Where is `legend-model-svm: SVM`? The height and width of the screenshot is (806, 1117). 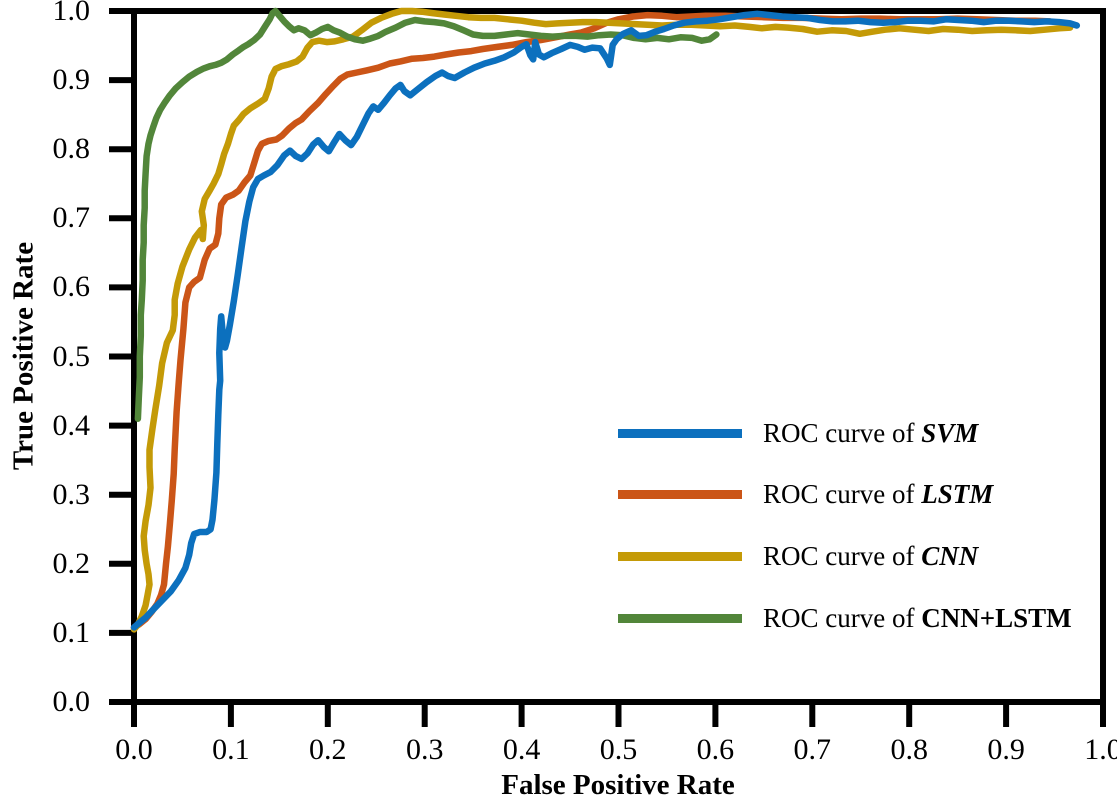
legend-model-svm: SVM is located at coordinates (950, 432).